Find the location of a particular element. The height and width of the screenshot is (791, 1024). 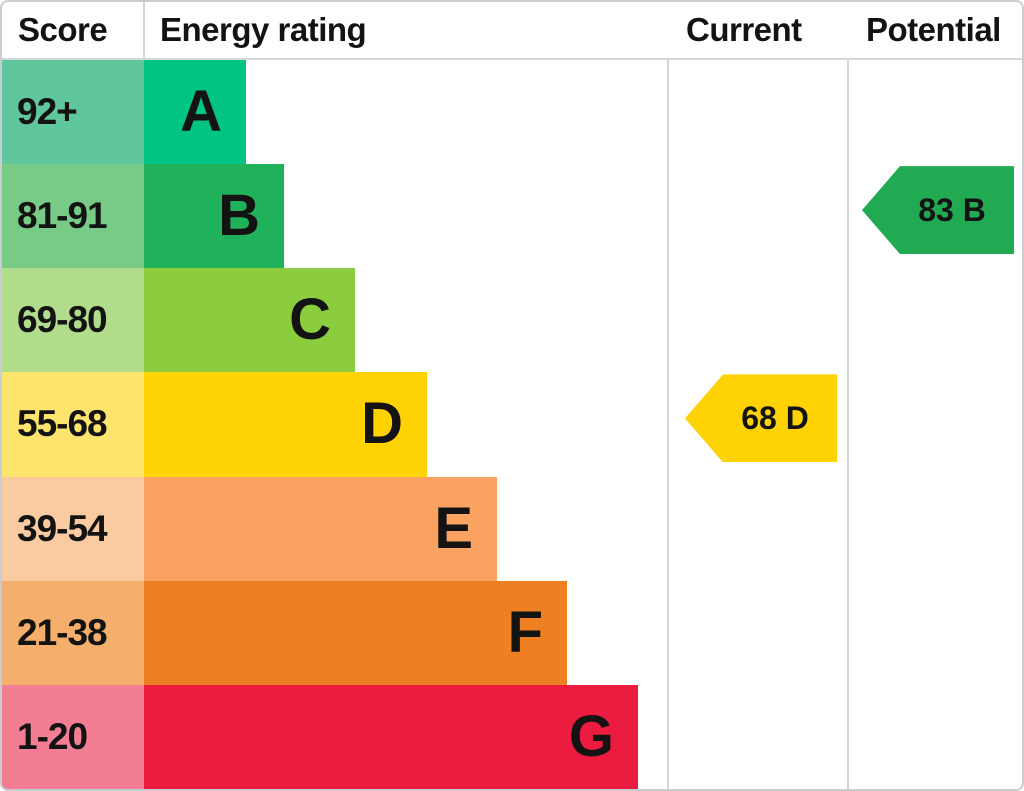

current-column-header: Current is located at coordinates (744, 29).